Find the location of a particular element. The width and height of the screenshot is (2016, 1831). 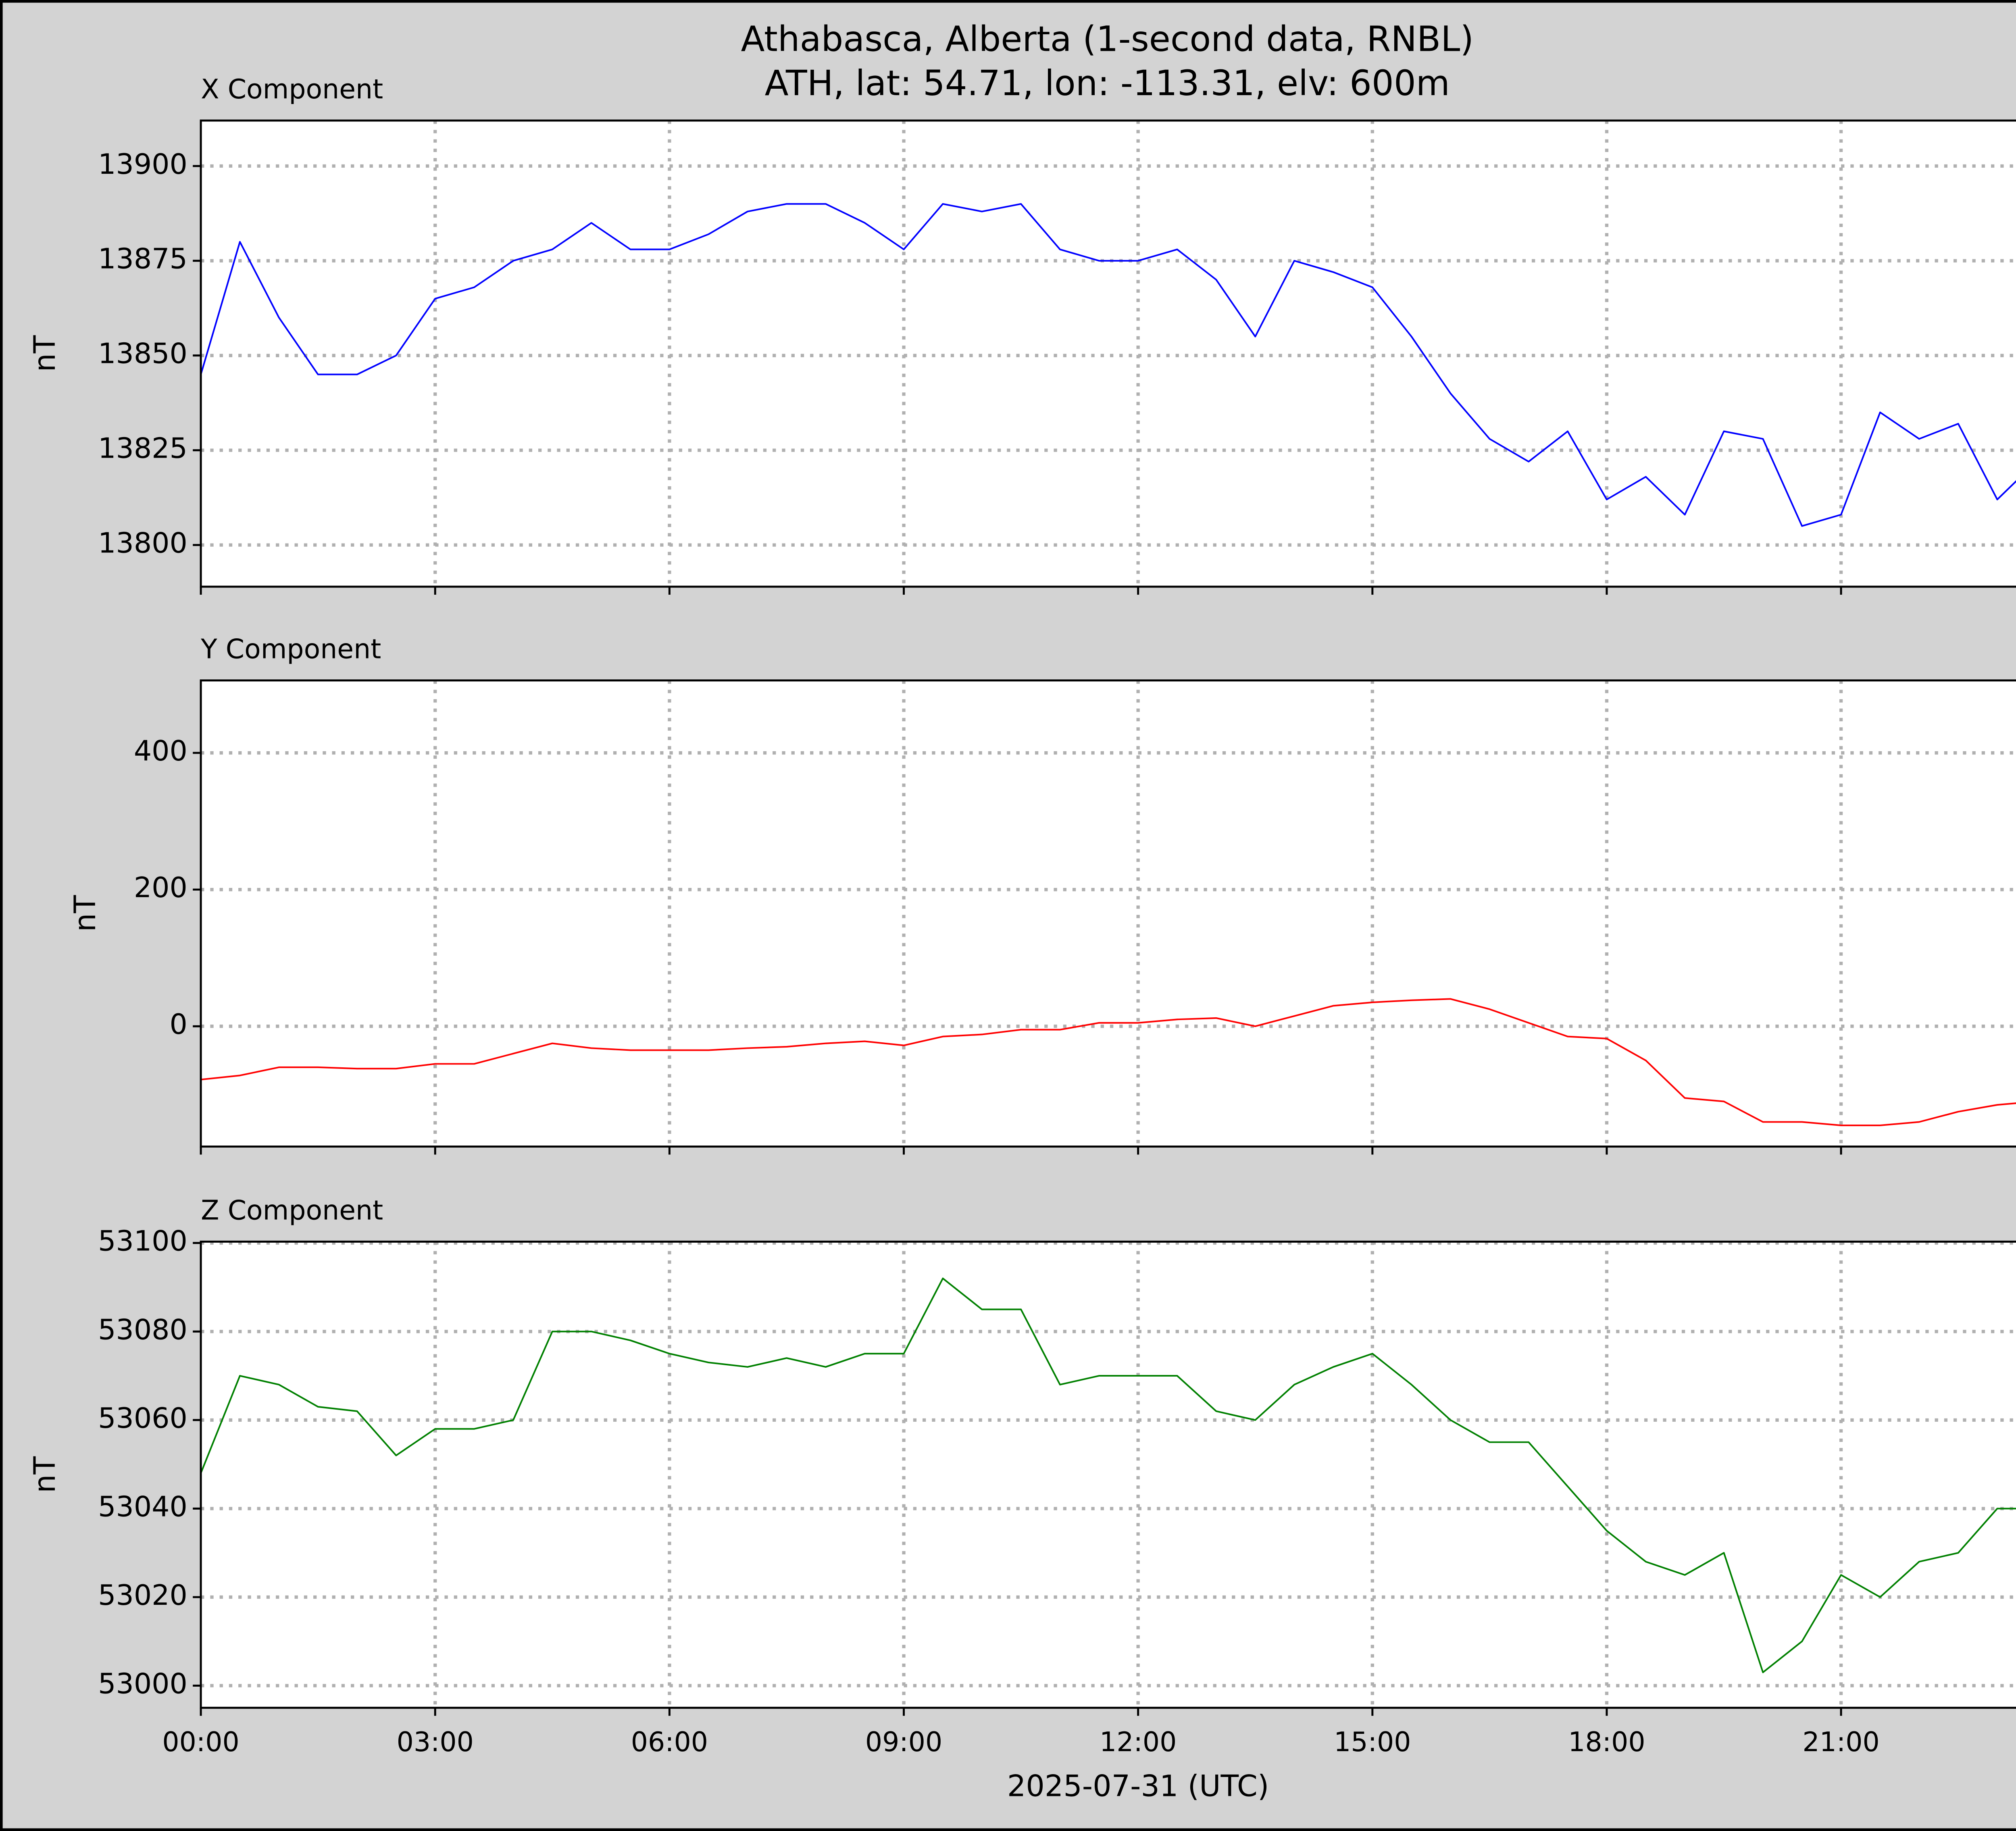

y-tick-label: 13850 is located at coordinates (142, 353).